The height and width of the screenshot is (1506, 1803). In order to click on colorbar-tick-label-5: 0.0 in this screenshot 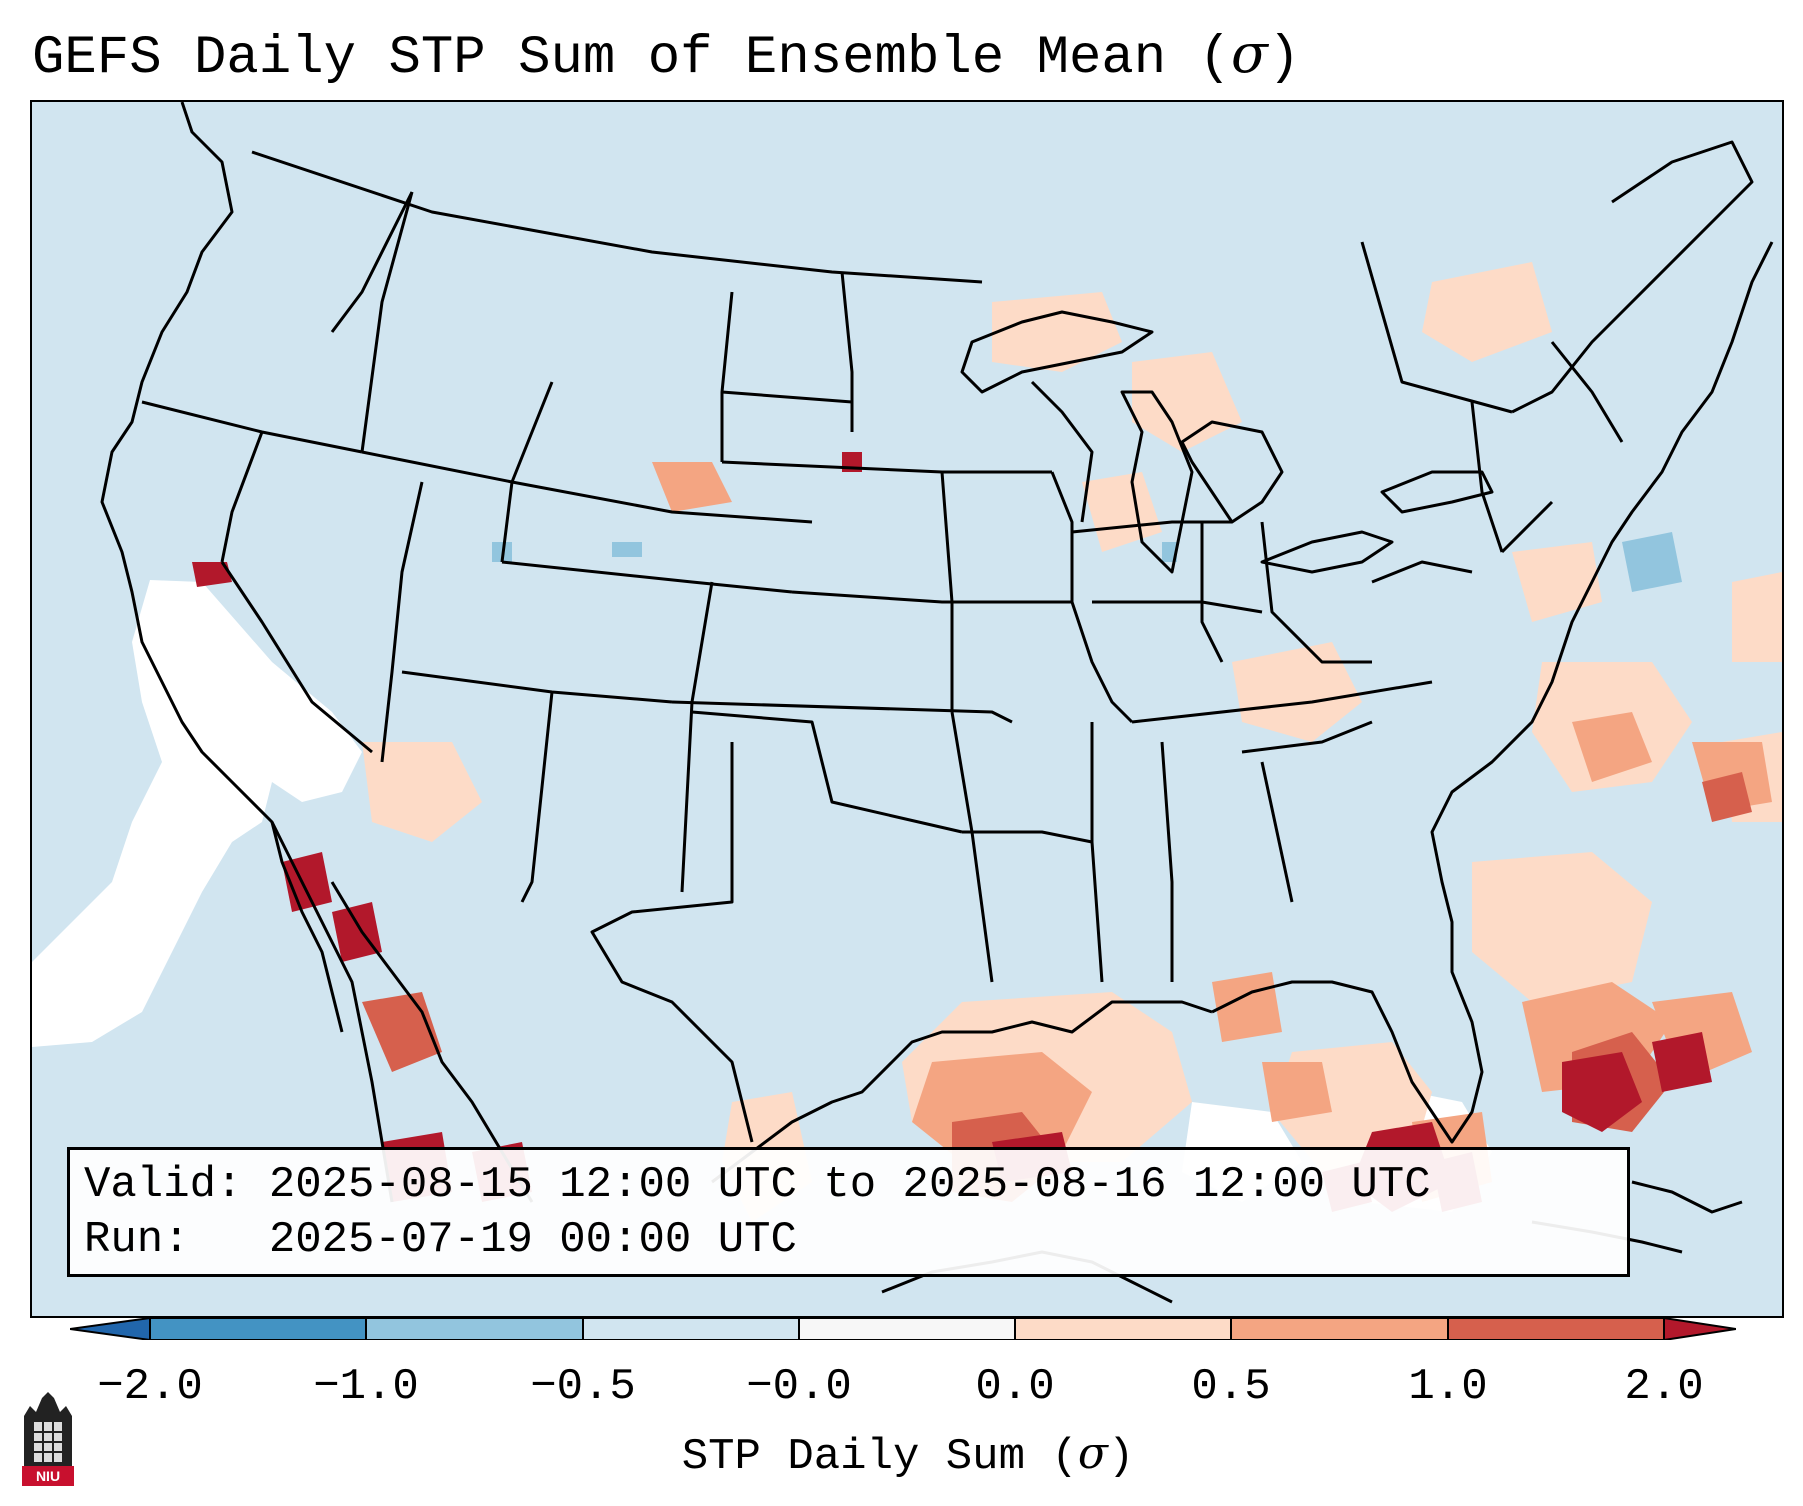, I will do `click(1015, 1387)`.